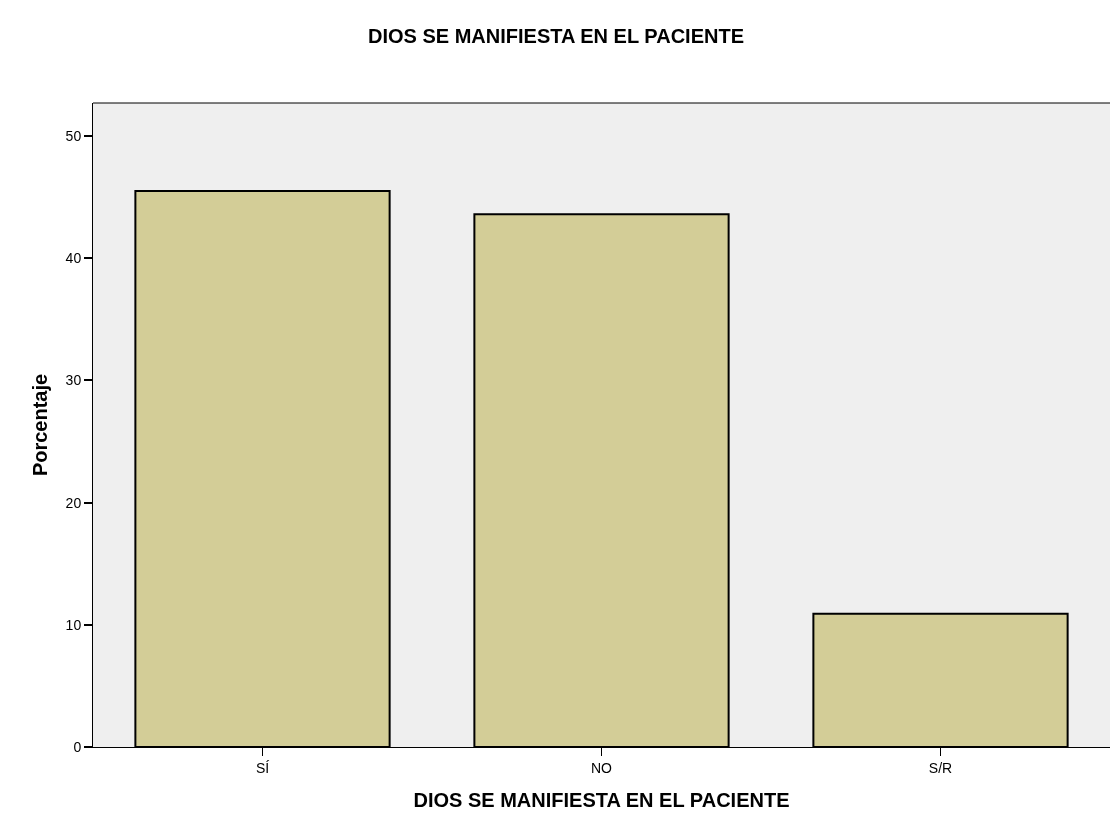 This screenshot has height=833, width=1112. What do you see at coordinates (73, 502) in the screenshot?
I see `y-tick-label: 20` at bounding box center [73, 502].